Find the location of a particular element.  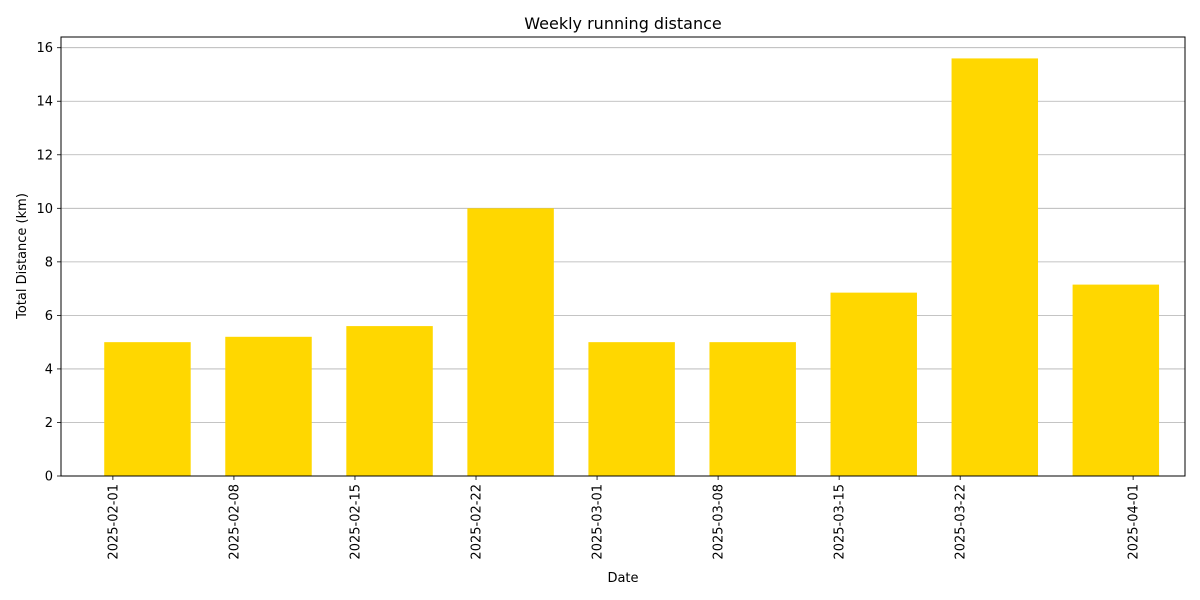

x-tick-label: 2025-03-08 is located at coordinates (719, 522).